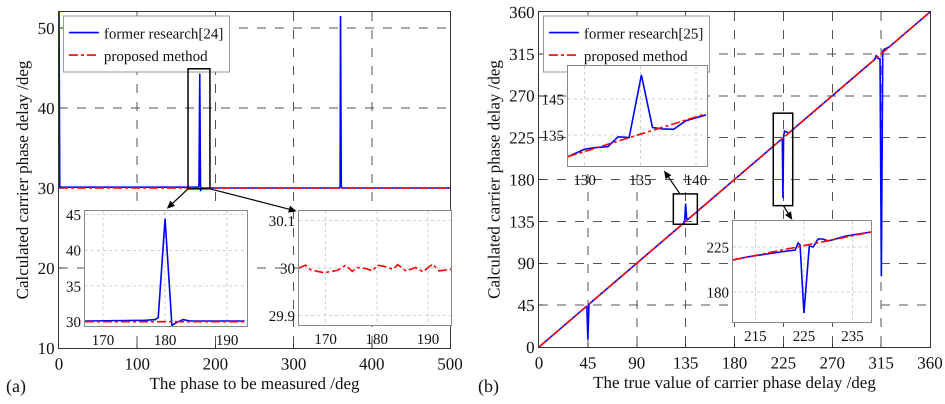  I want to click on y-tick-label: 270, so click(522, 96).